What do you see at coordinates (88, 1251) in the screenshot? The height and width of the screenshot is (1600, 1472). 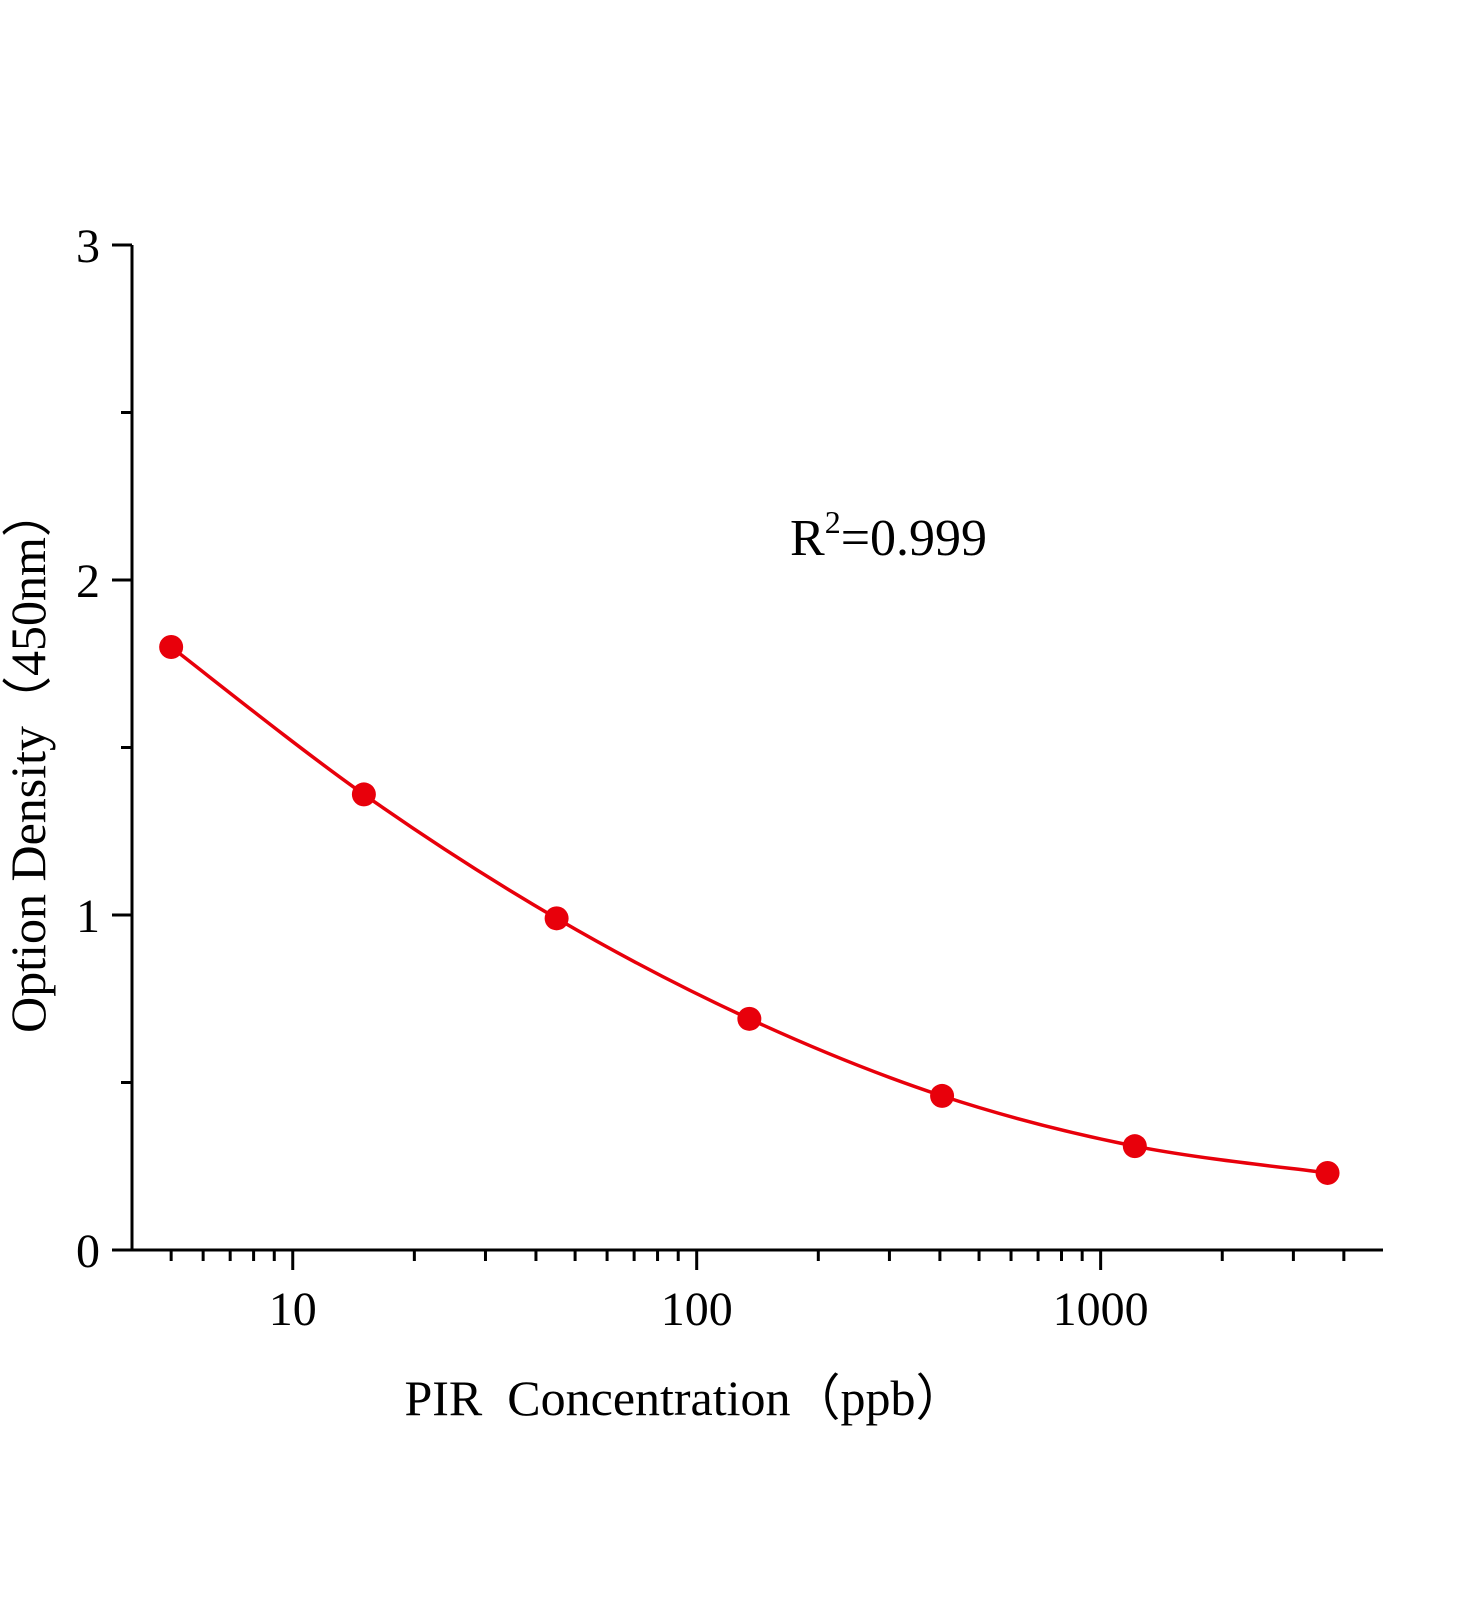 I see `y-tick-label: 0` at bounding box center [88, 1251].